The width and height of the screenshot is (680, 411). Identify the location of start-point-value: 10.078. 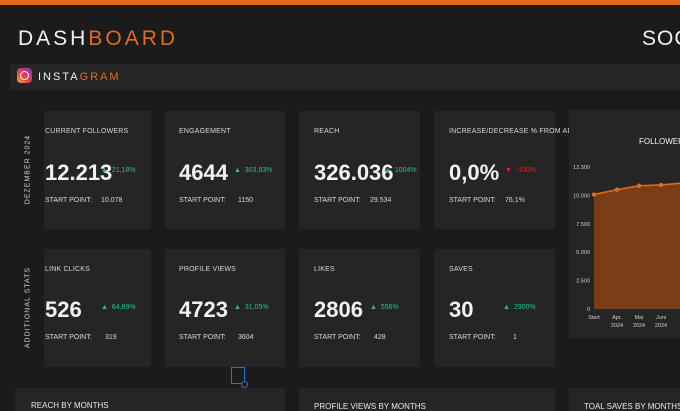
(112, 200).